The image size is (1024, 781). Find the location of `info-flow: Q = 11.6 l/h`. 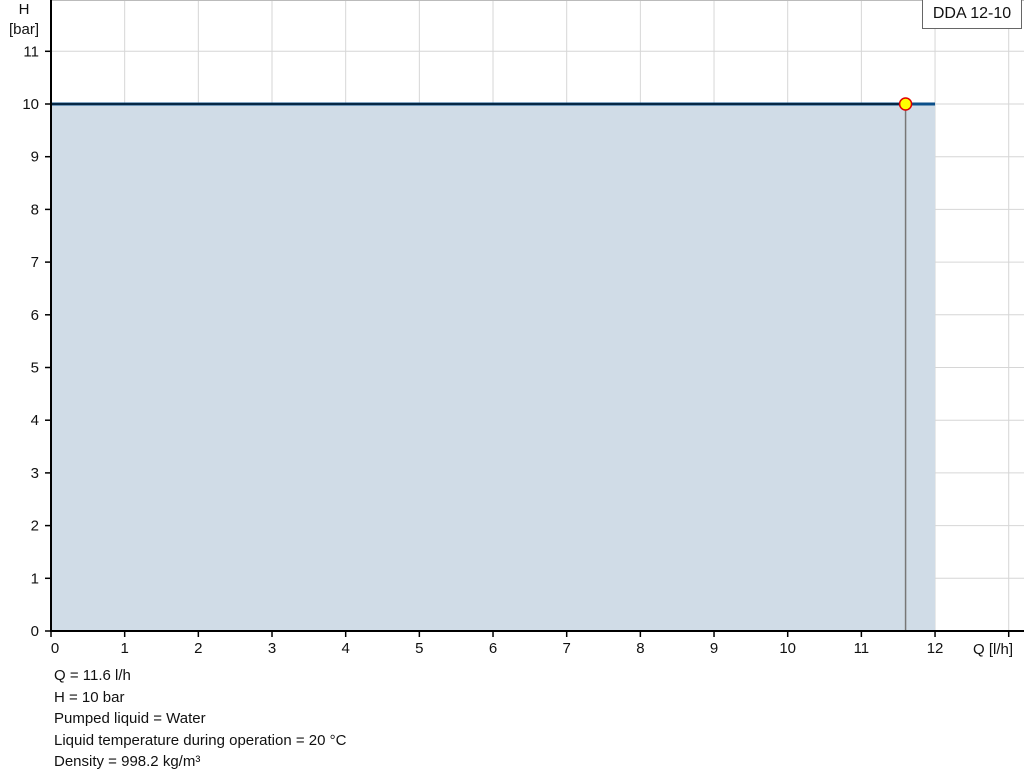

info-flow: Q = 11.6 l/h is located at coordinates (92, 675).